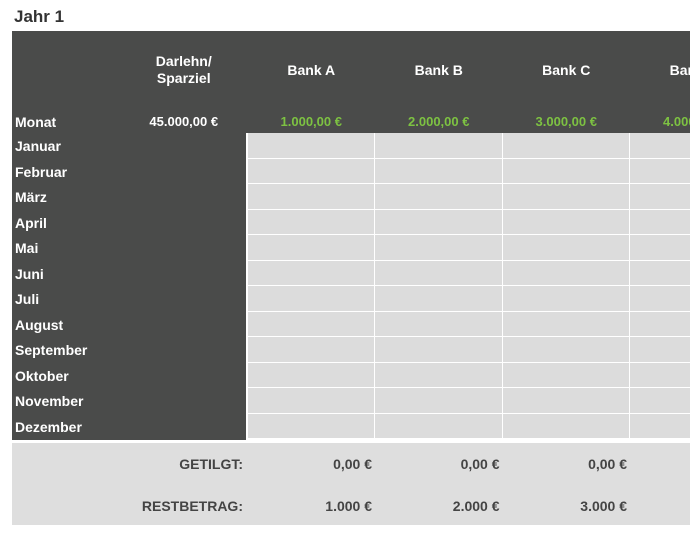  Describe the element at coordinates (679, 70) in the screenshot. I see `column-label: Bank D` at that location.